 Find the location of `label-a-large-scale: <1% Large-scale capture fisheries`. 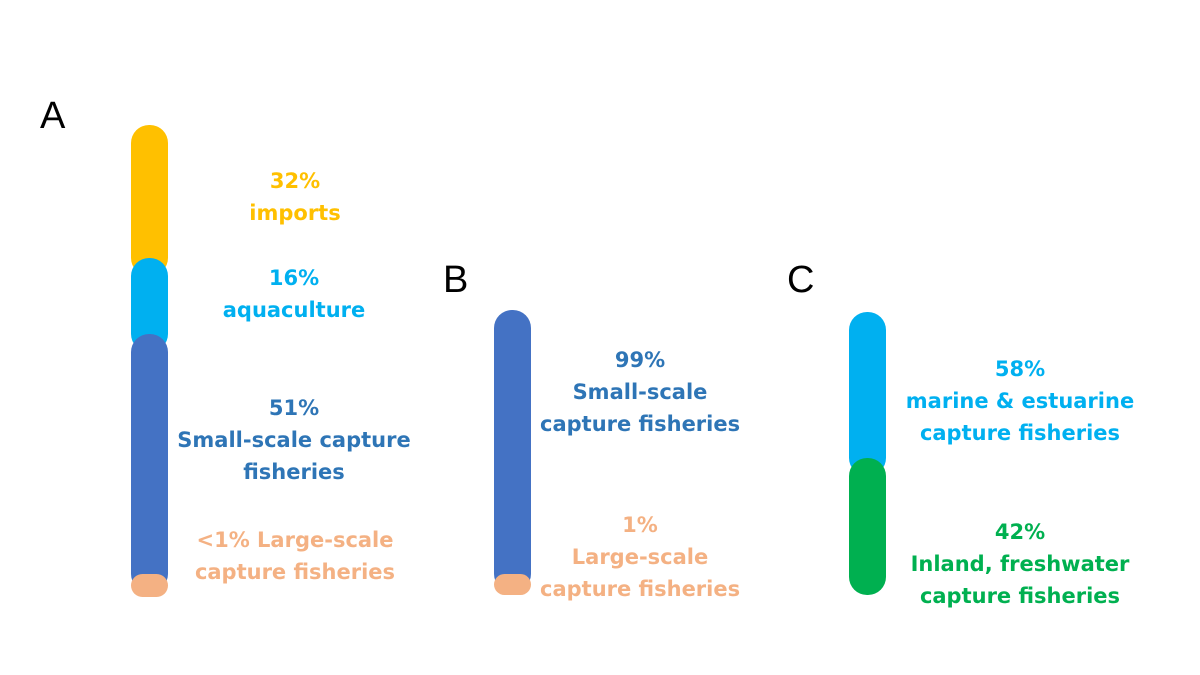

label-a-large-scale: <1% Large-scale capture fisheries is located at coordinates (295, 556).